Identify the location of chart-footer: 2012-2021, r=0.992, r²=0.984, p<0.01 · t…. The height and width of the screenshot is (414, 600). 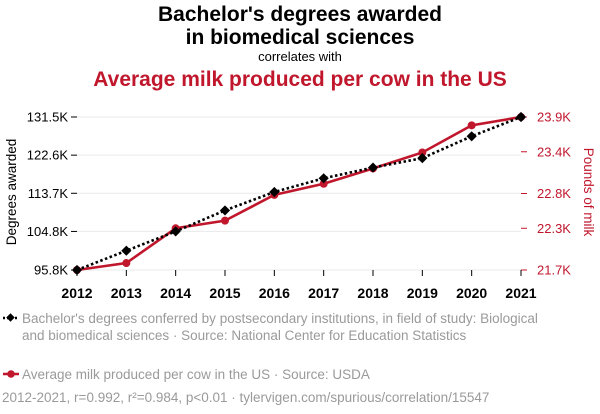
(246, 397).